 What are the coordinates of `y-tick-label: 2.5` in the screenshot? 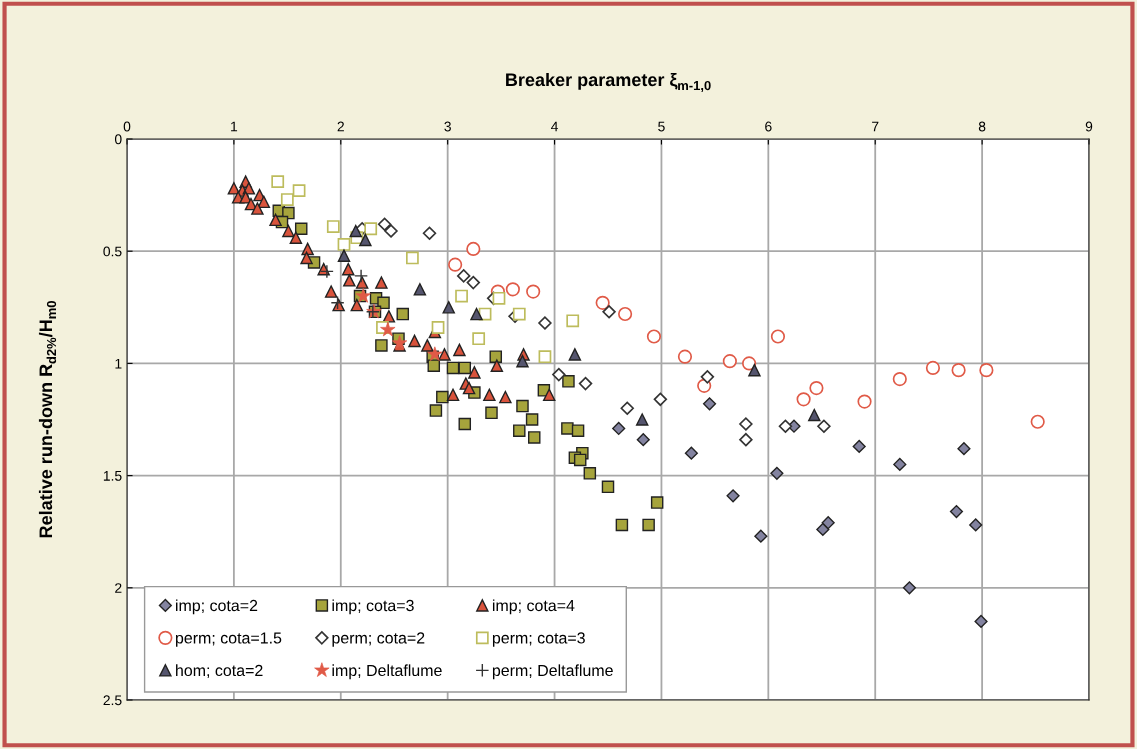 It's located at (112, 700).